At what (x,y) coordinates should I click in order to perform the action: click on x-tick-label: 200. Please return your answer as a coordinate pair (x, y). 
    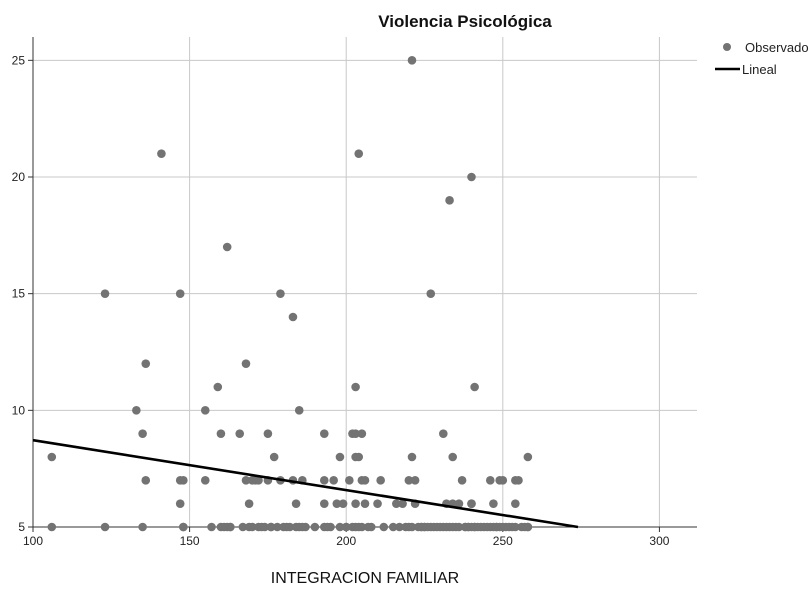
    Looking at the image, I should click on (346, 541).